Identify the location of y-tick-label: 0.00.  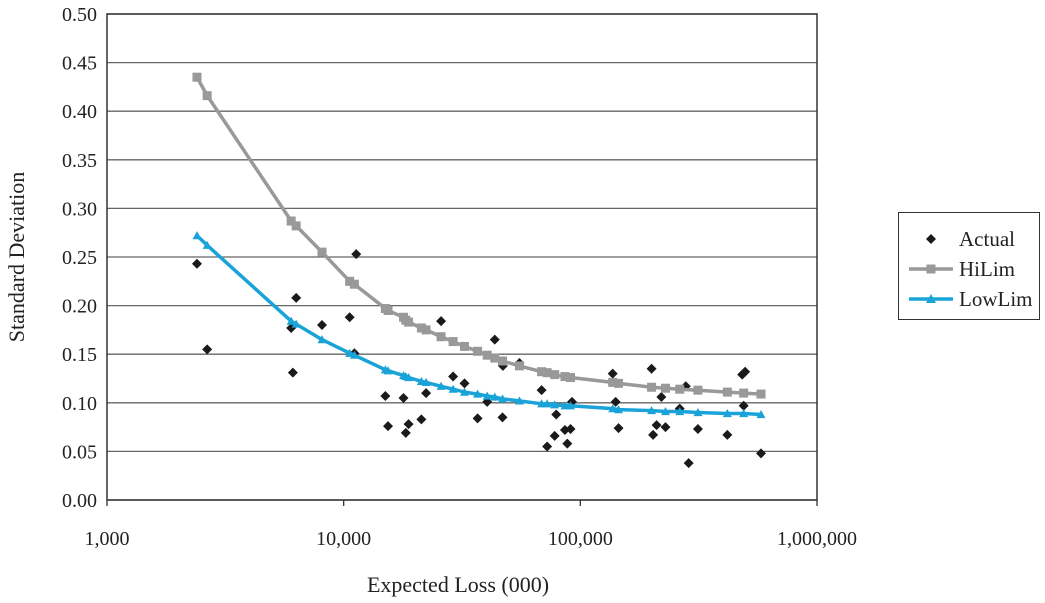
(79, 501).